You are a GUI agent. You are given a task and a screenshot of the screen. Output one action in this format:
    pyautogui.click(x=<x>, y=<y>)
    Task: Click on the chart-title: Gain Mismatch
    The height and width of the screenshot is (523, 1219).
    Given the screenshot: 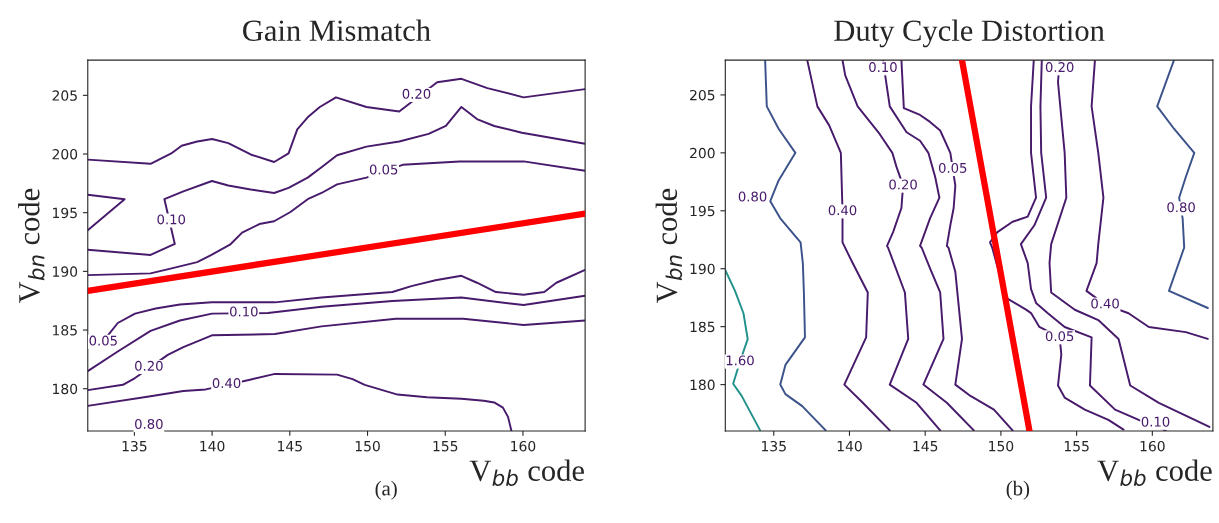 What is the action you would take?
    pyautogui.click(x=337, y=30)
    